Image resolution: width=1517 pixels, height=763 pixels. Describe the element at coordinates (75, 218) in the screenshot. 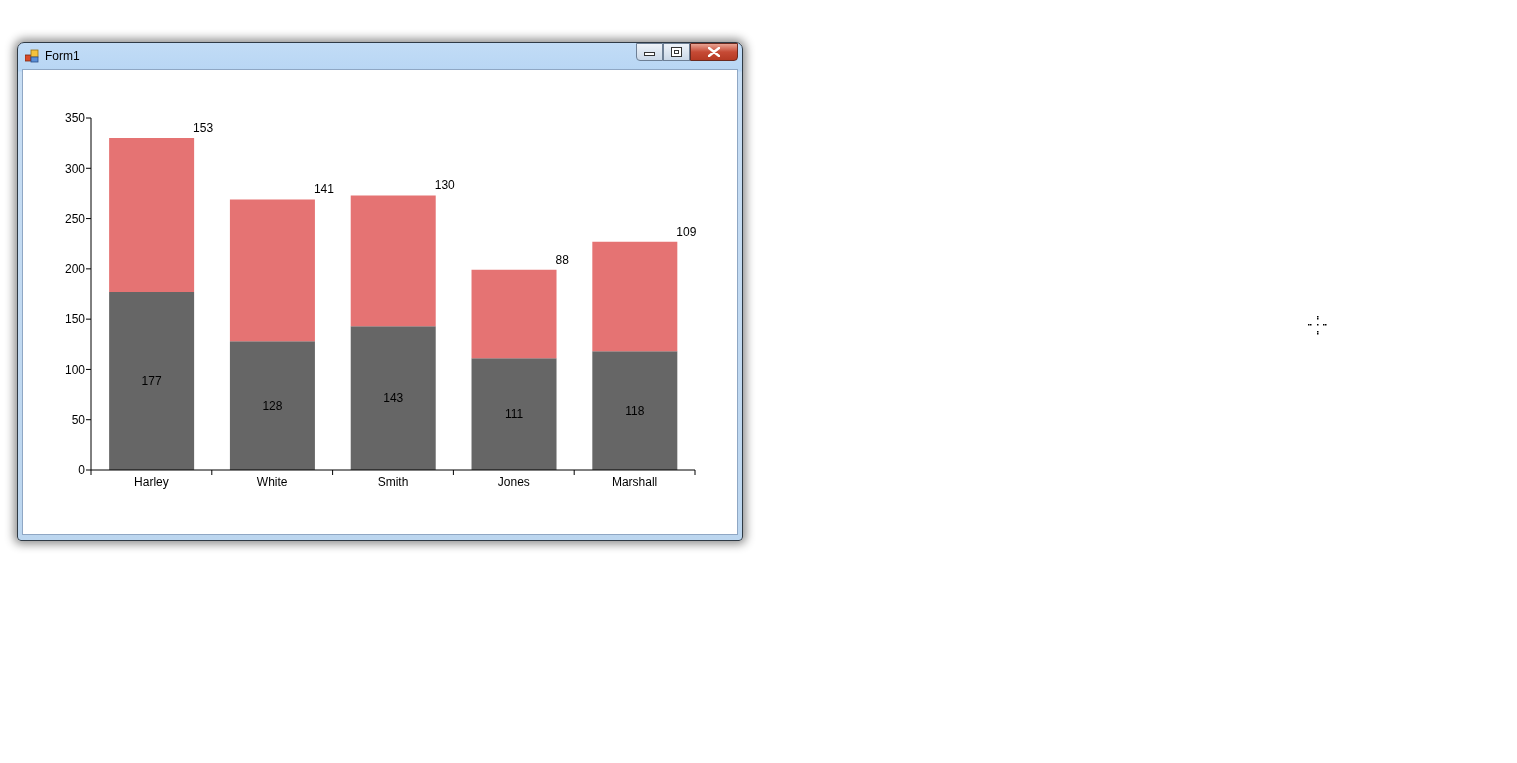

I see `y-tick-label: 250` at that location.